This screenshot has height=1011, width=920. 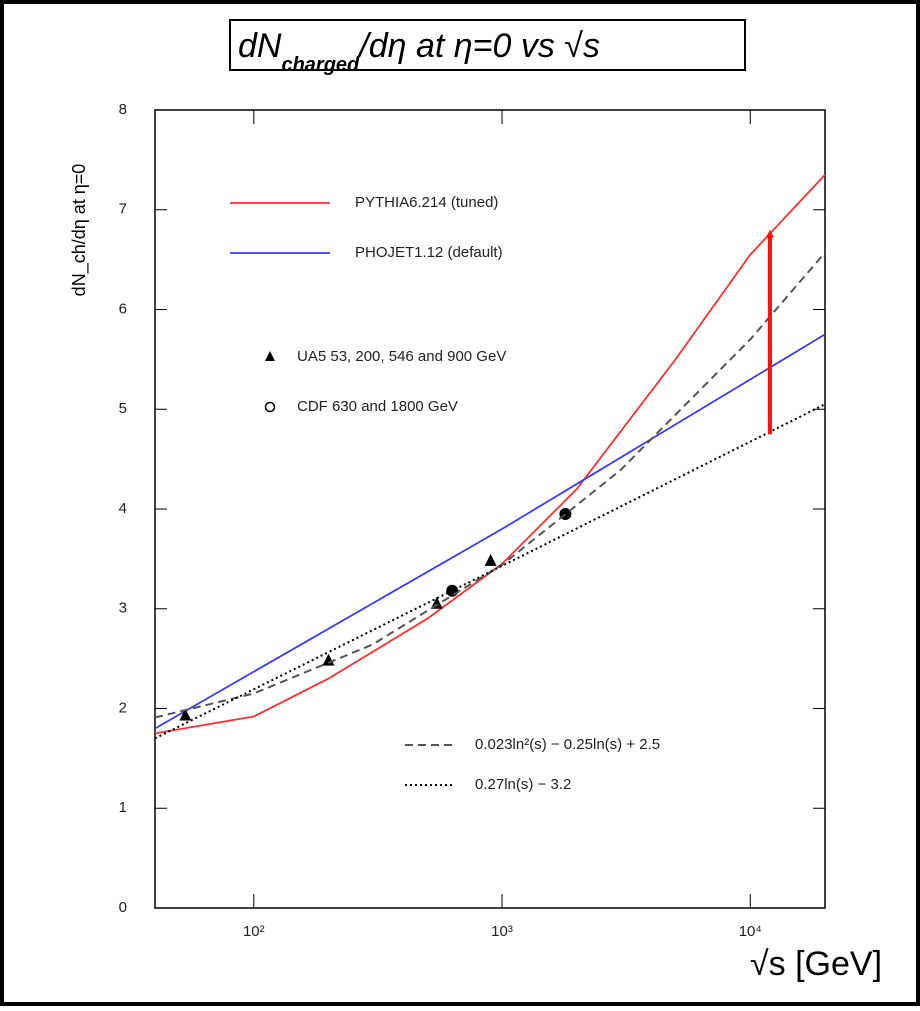 I want to click on x-tick-label: 10³, so click(x=502, y=931).